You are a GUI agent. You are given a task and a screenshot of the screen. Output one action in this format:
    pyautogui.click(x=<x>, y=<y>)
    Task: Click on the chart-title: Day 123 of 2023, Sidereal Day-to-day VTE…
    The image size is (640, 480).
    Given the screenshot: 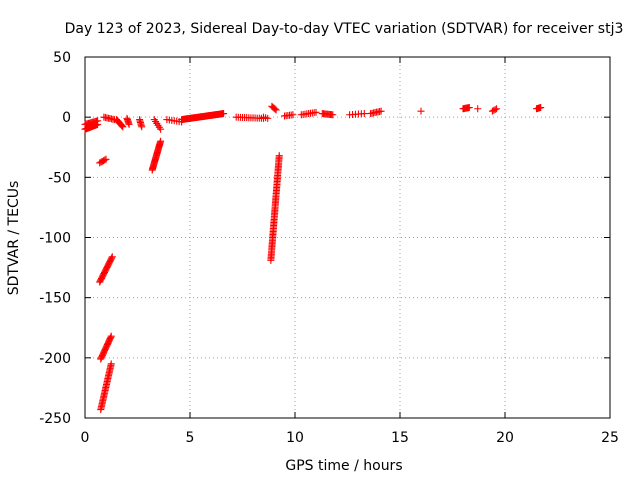 What is the action you would take?
    pyautogui.click(x=344, y=29)
    